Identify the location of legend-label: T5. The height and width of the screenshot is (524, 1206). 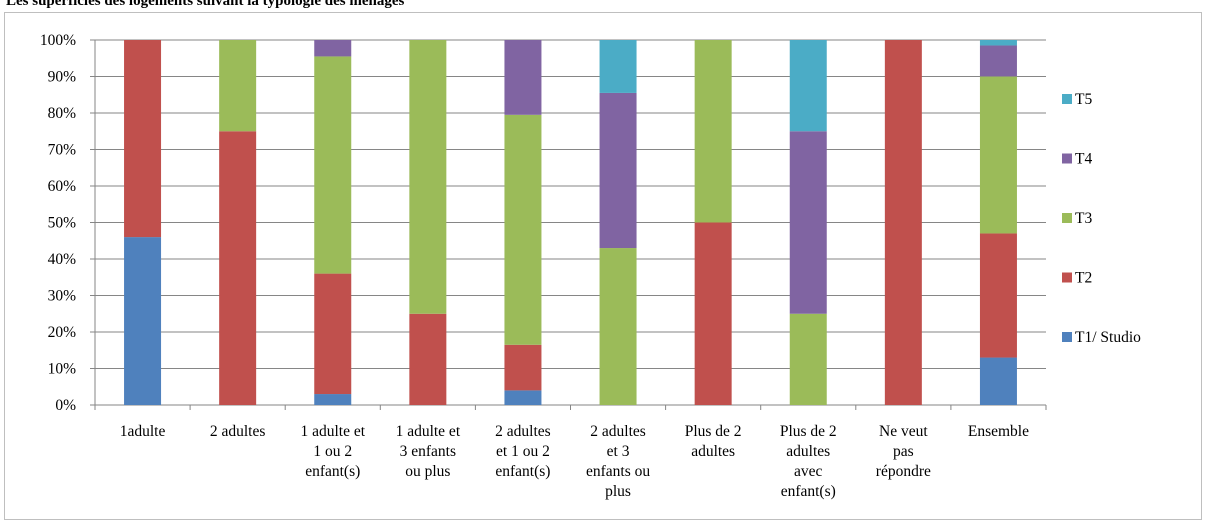
(1083, 99).